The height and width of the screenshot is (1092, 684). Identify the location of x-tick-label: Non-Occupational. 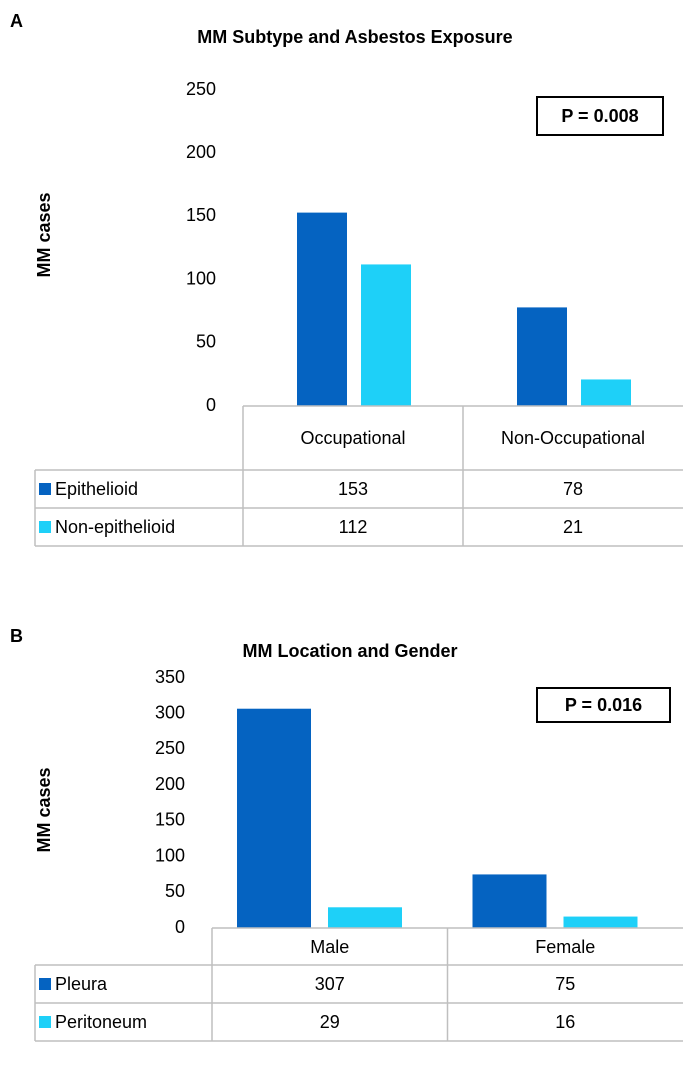
(573, 438).